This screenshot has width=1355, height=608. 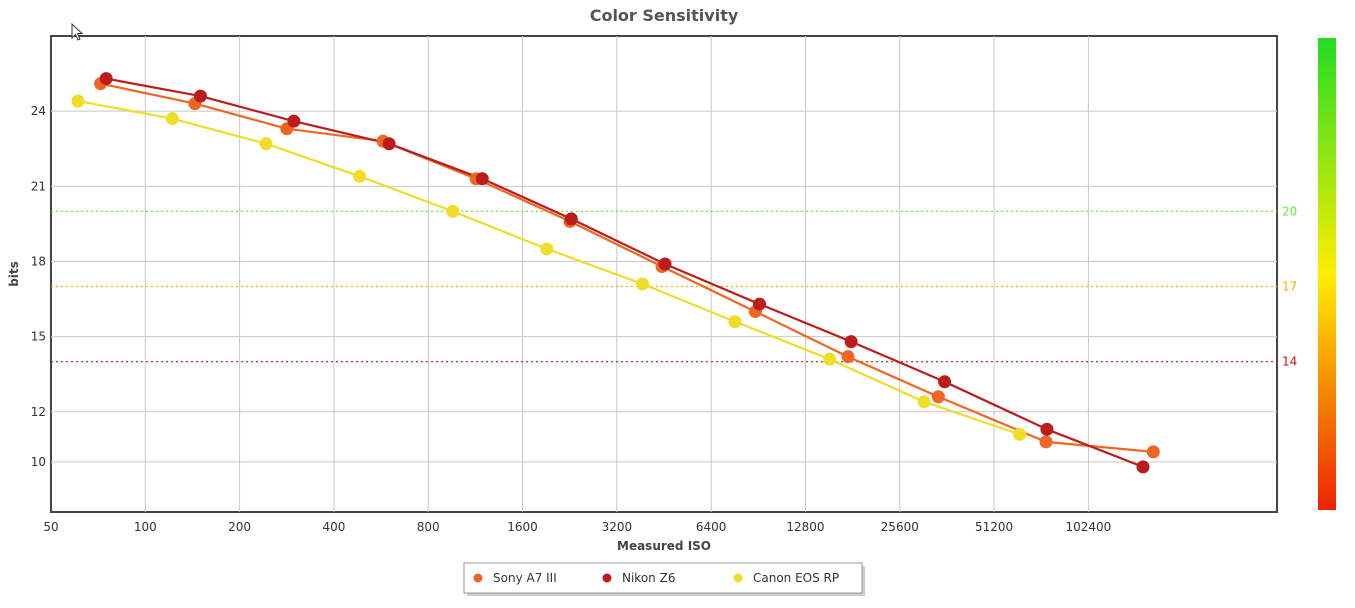 What do you see at coordinates (900, 527) in the screenshot?
I see `x-tick-label: 25600` at bounding box center [900, 527].